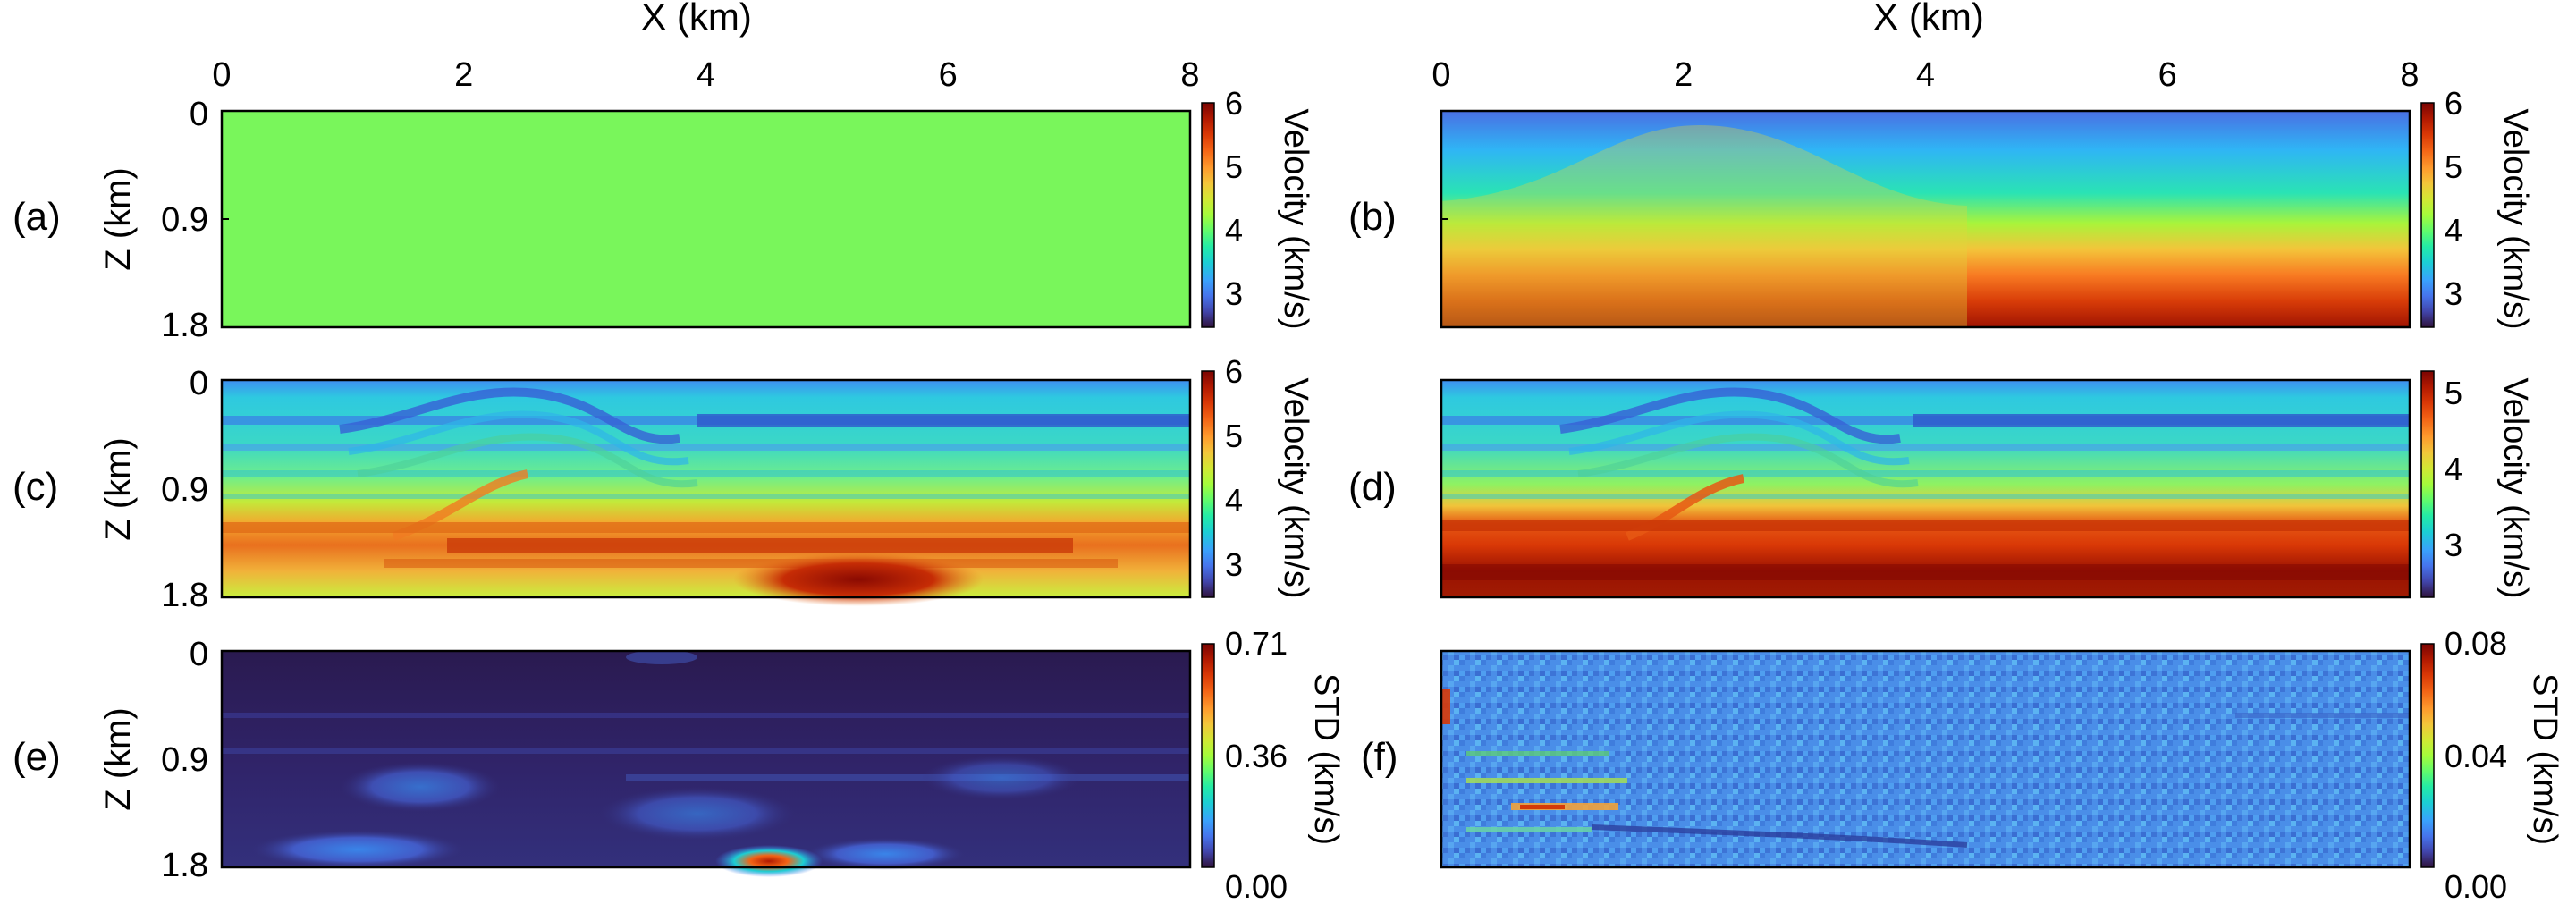 This screenshot has width=2576, height=904. What do you see at coordinates (858, 579) in the screenshot?
I see `hot-zone-c` at bounding box center [858, 579].